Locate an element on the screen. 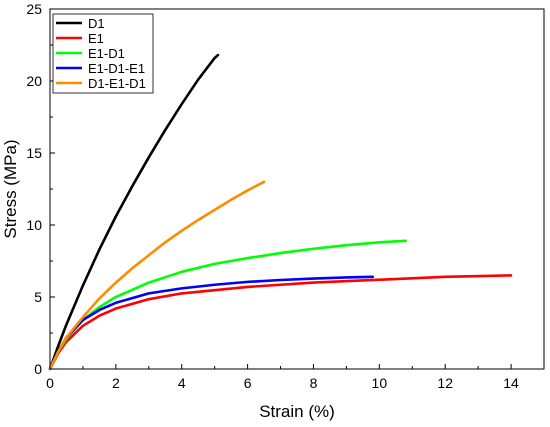 The width and height of the screenshot is (550, 427). x-tick-label: 4 is located at coordinates (182, 383).